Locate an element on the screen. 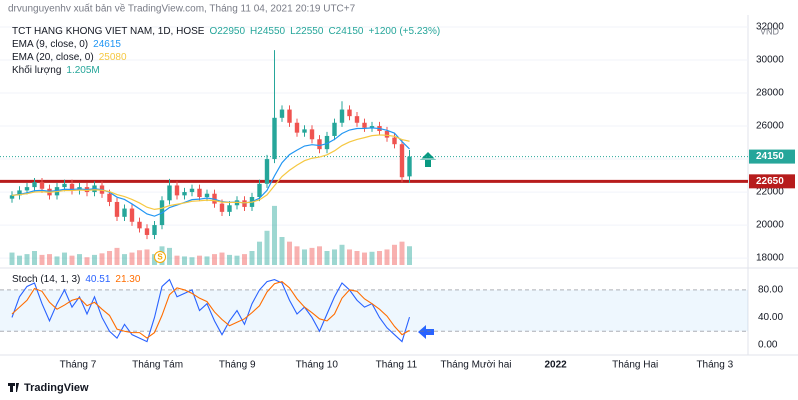 The image size is (798, 400). legend-item: 24615 is located at coordinates (107, 44).